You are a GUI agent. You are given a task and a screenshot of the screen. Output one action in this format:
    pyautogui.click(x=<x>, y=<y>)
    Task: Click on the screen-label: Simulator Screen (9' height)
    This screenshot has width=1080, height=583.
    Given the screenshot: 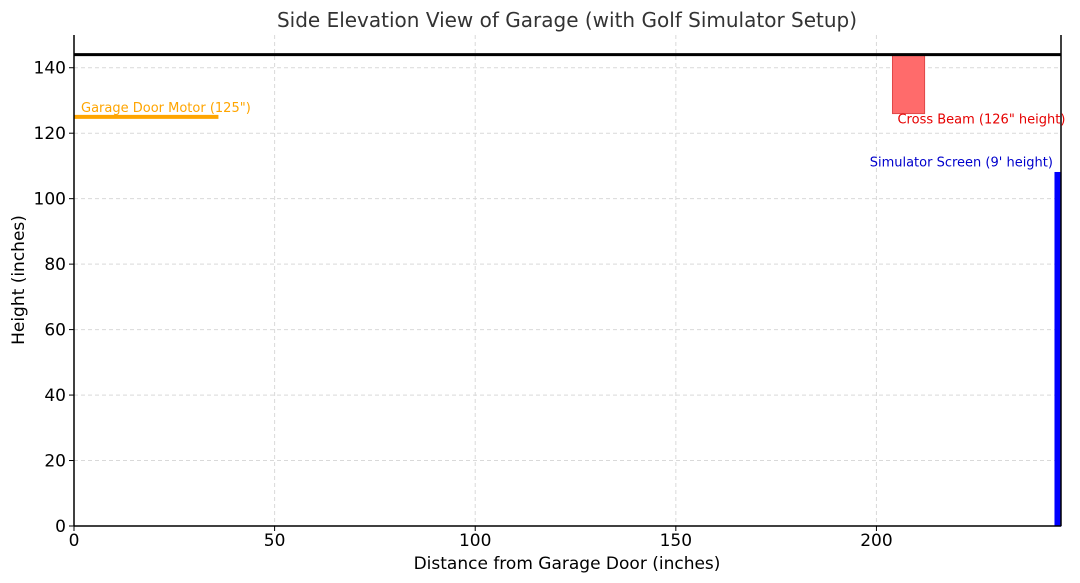 What is the action you would take?
    pyautogui.click(x=961, y=162)
    